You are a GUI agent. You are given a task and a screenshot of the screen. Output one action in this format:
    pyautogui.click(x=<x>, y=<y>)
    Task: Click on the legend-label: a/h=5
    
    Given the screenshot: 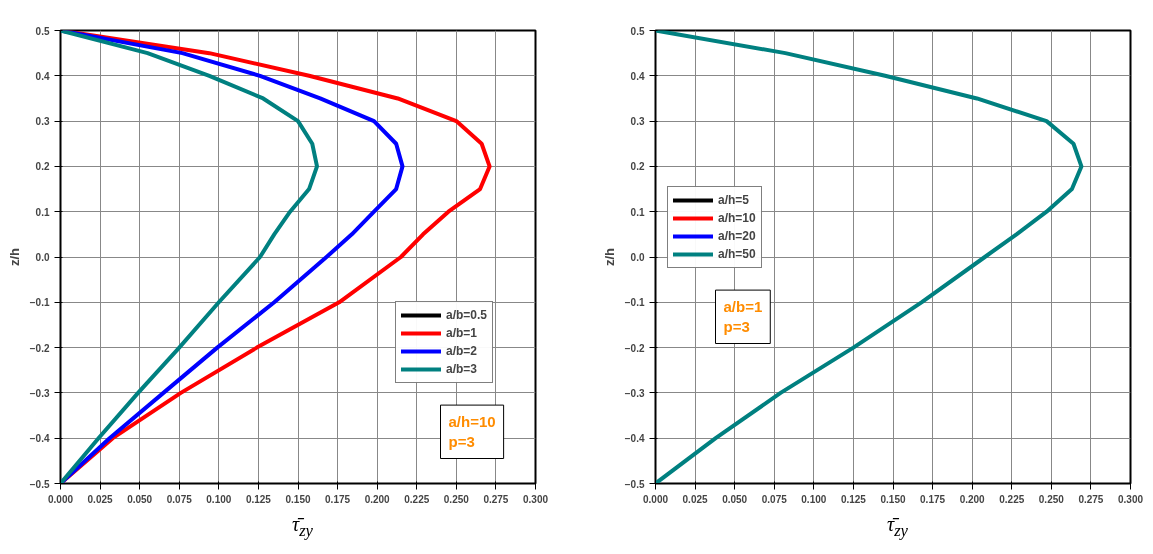 What is the action you would take?
    pyautogui.click(x=734, y=200)
    